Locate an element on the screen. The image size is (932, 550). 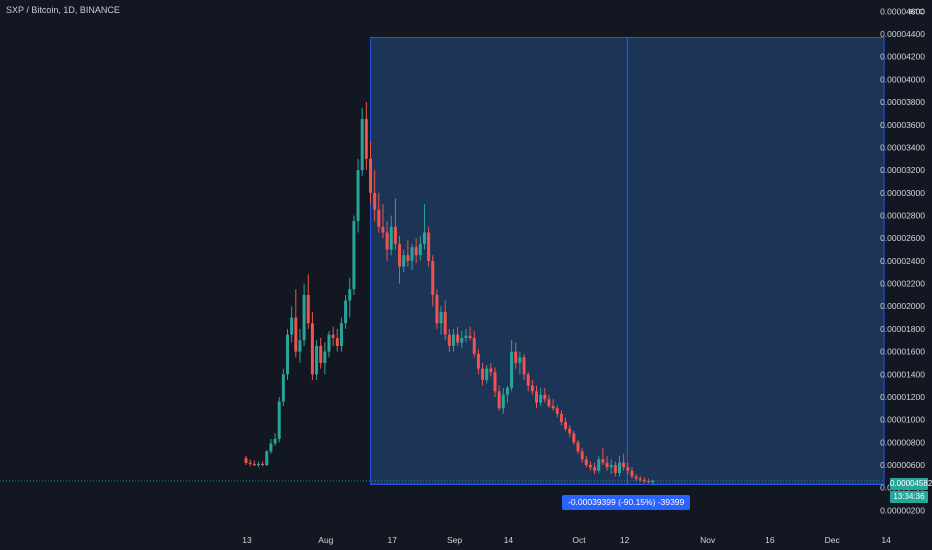
time-tick-label: 17 is located at coordinates (393, 540).